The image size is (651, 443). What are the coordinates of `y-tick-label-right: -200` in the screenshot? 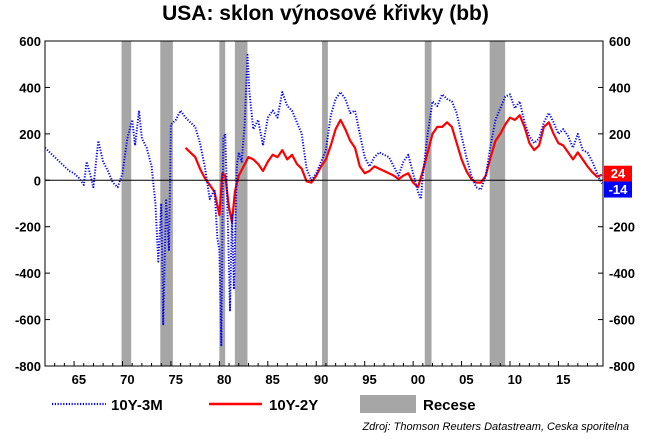 It's located at (622, 227).